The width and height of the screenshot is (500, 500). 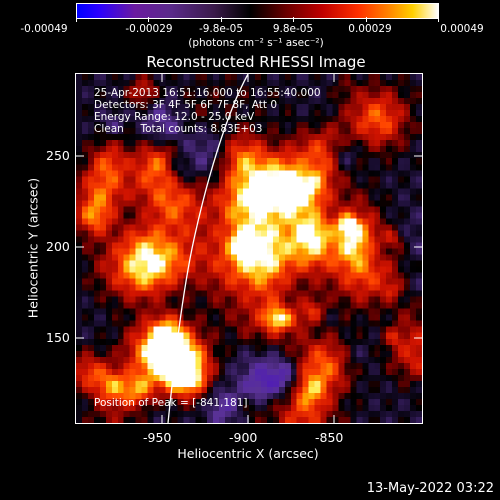 What do you see at coordinates (430, 488) in the screenshot?
I see `footer-timestamp: 13-May-2022 03:22` at bounding box center [430, 488].